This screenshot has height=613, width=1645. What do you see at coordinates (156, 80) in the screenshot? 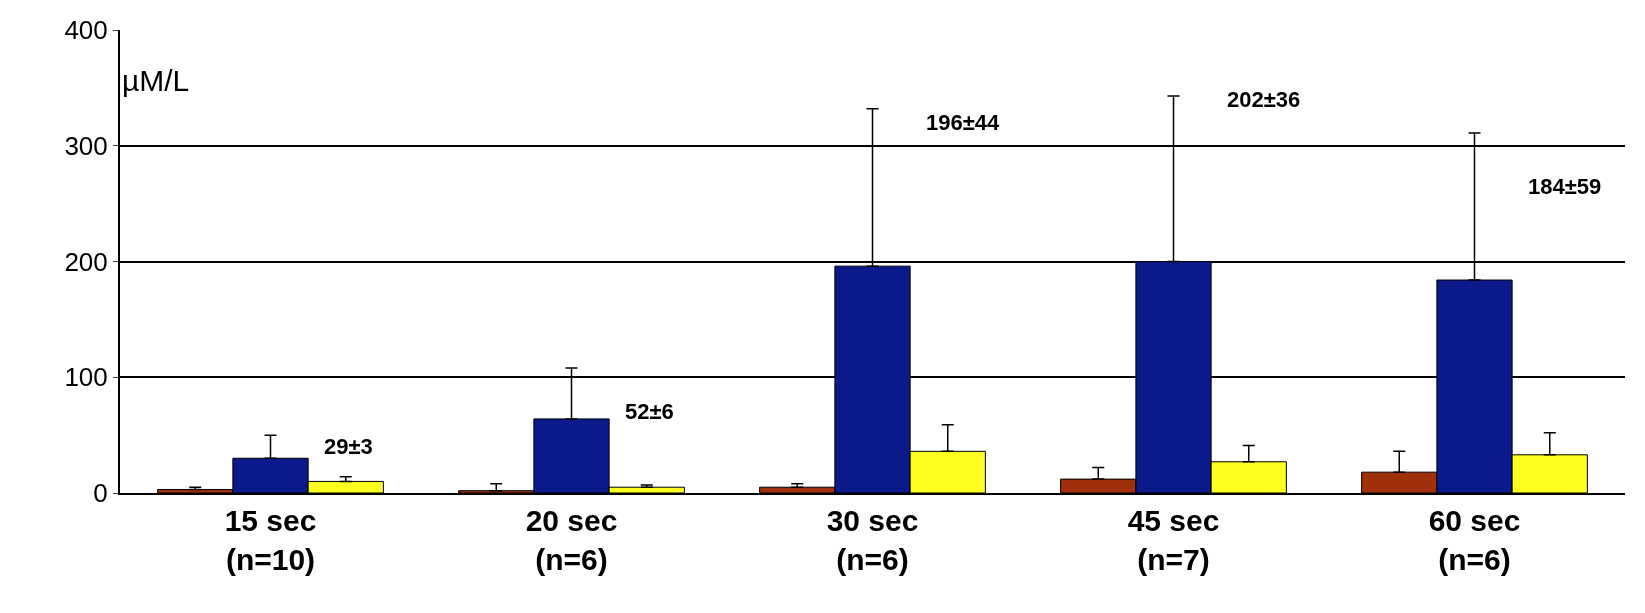
I see `y-axis-title: µM/L` at bounding box center [156, 80].